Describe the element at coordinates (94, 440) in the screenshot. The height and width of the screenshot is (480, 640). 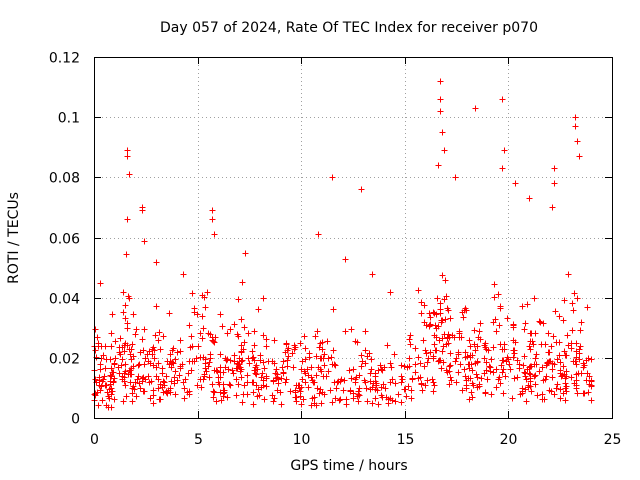
I see `x-tick-label: 0` at that location.